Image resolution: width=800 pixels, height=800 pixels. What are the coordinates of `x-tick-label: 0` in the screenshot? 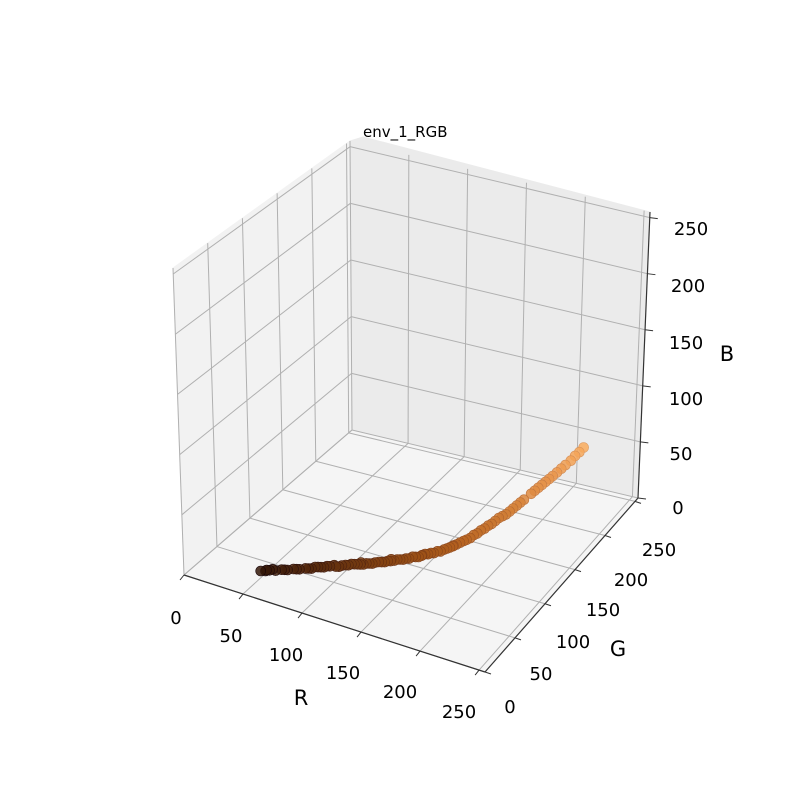 It's located at (175, 618).